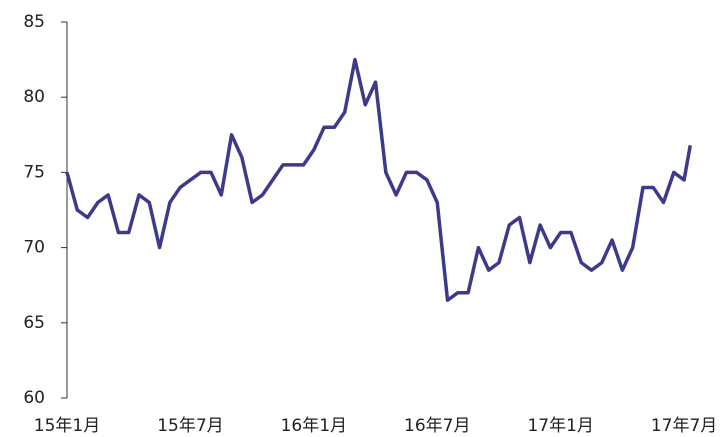  What do you see at coordinates (34, 172) in the screenshot?
I see `y-tick-label: 75` at bounding box center [34, 172].